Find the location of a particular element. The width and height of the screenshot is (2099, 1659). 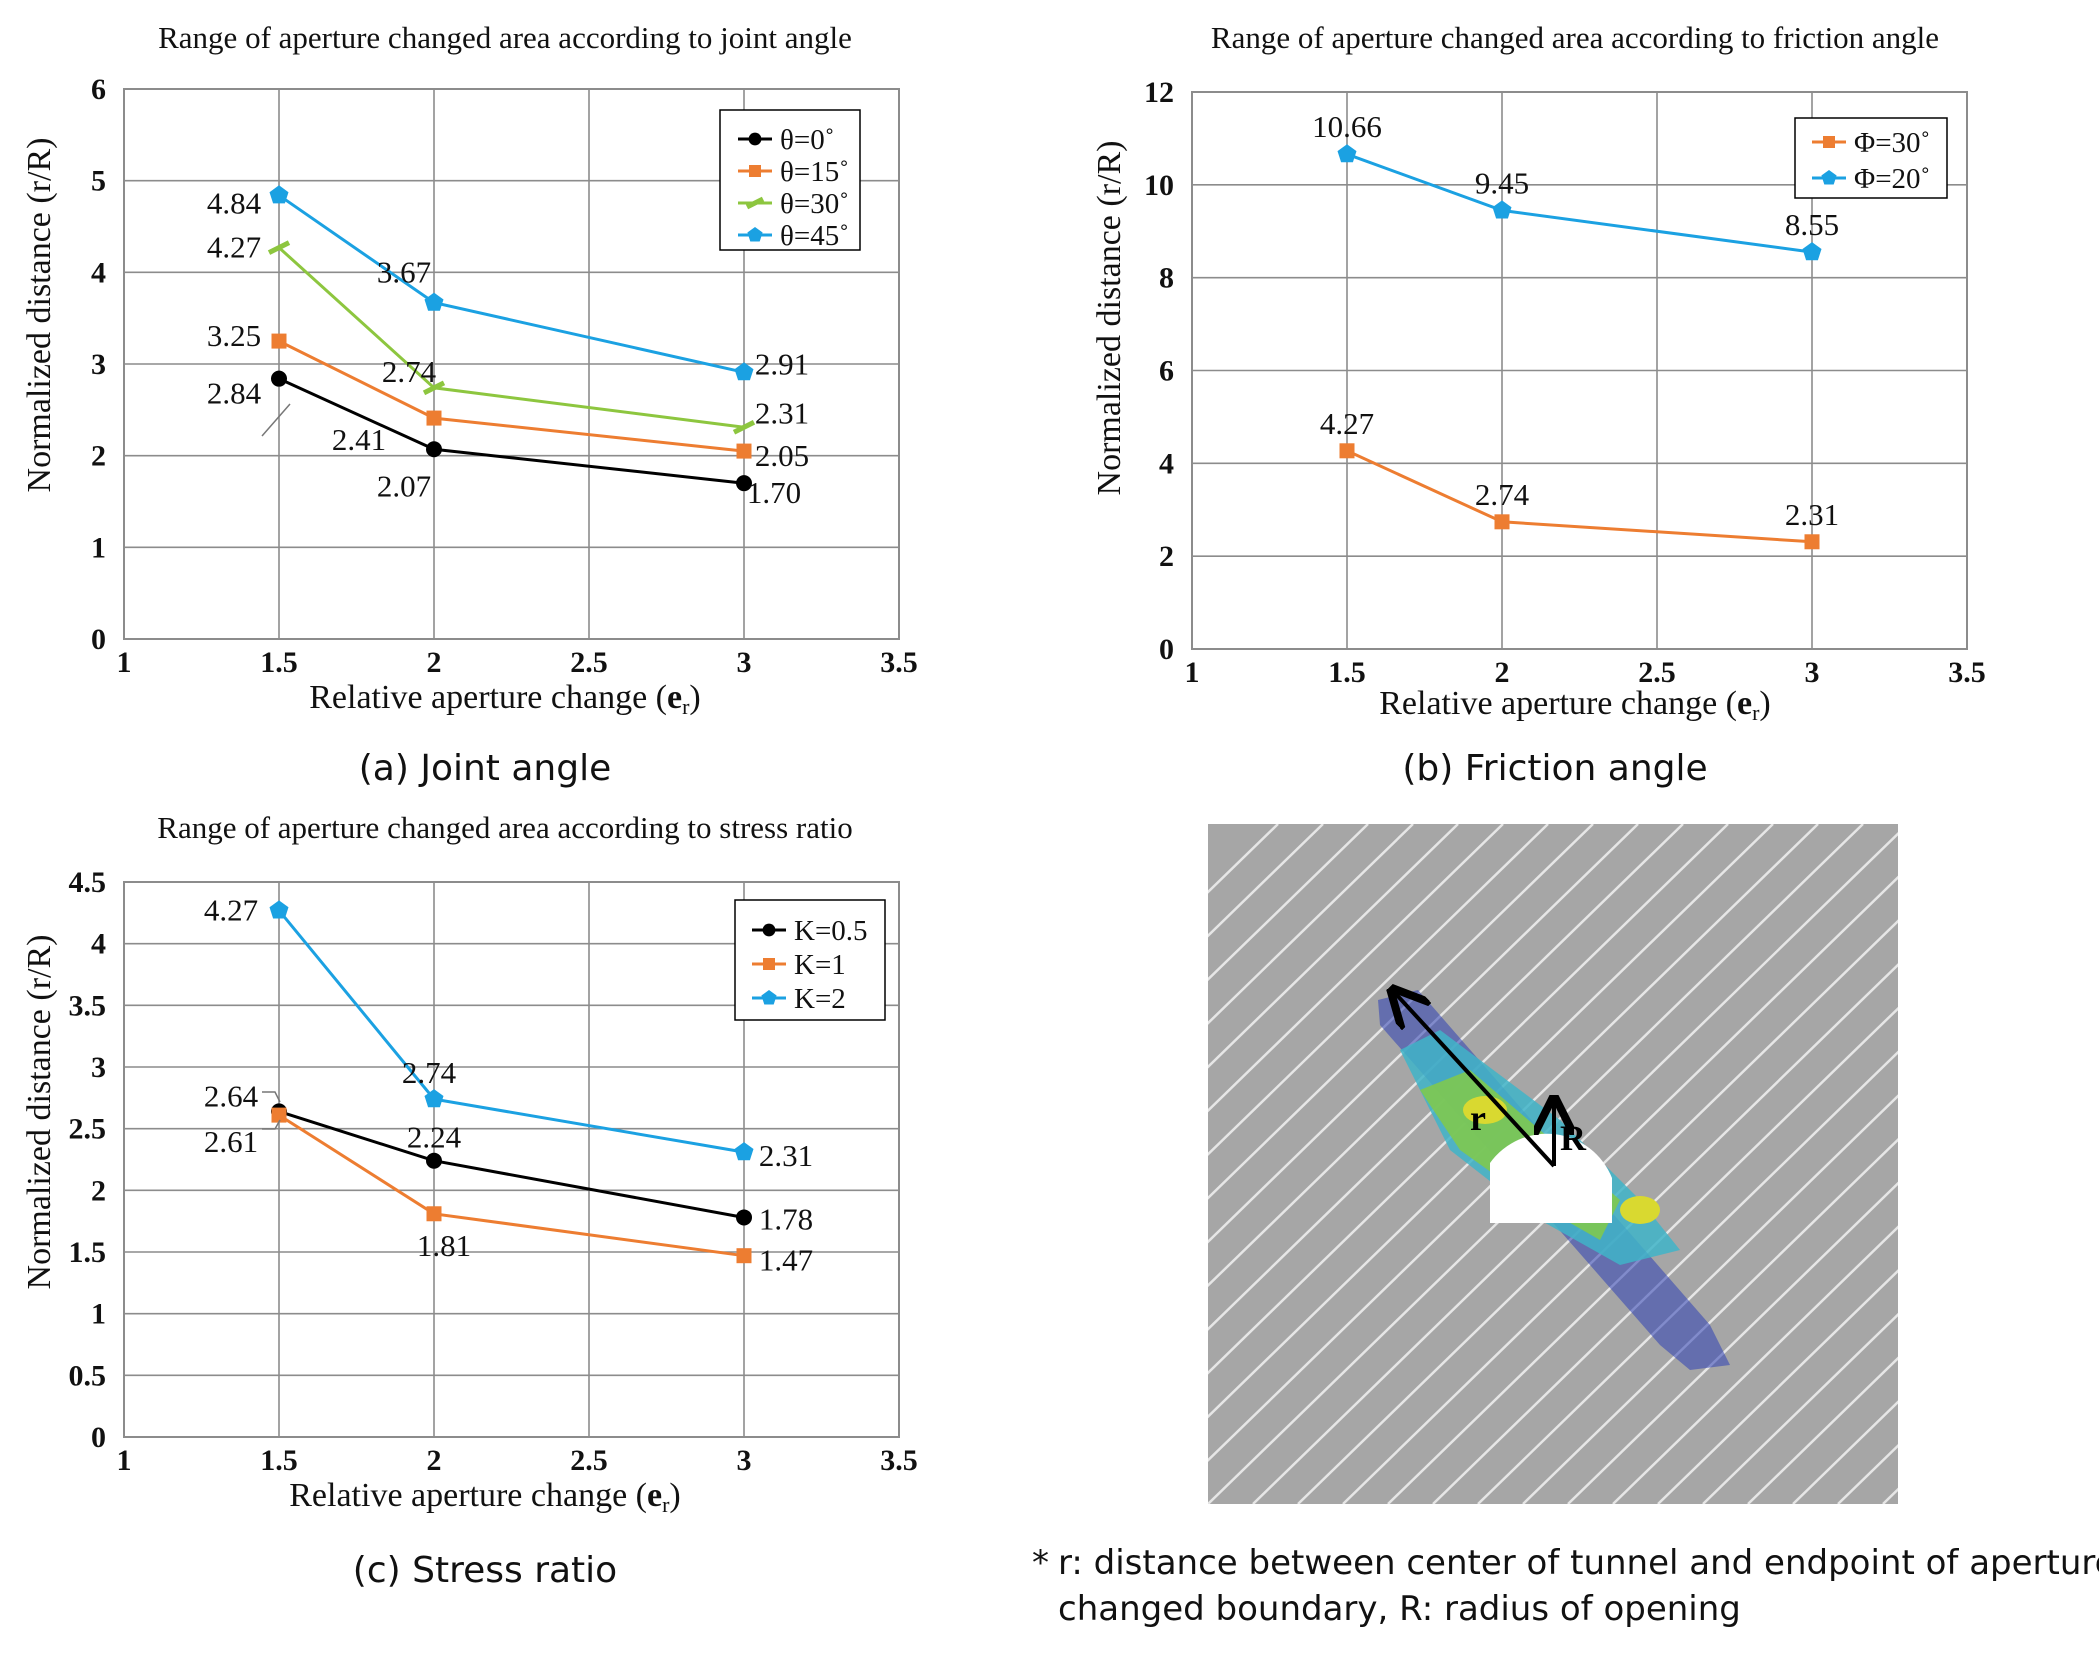

data-label: 8.55 is located at coordinates (1812, 224).